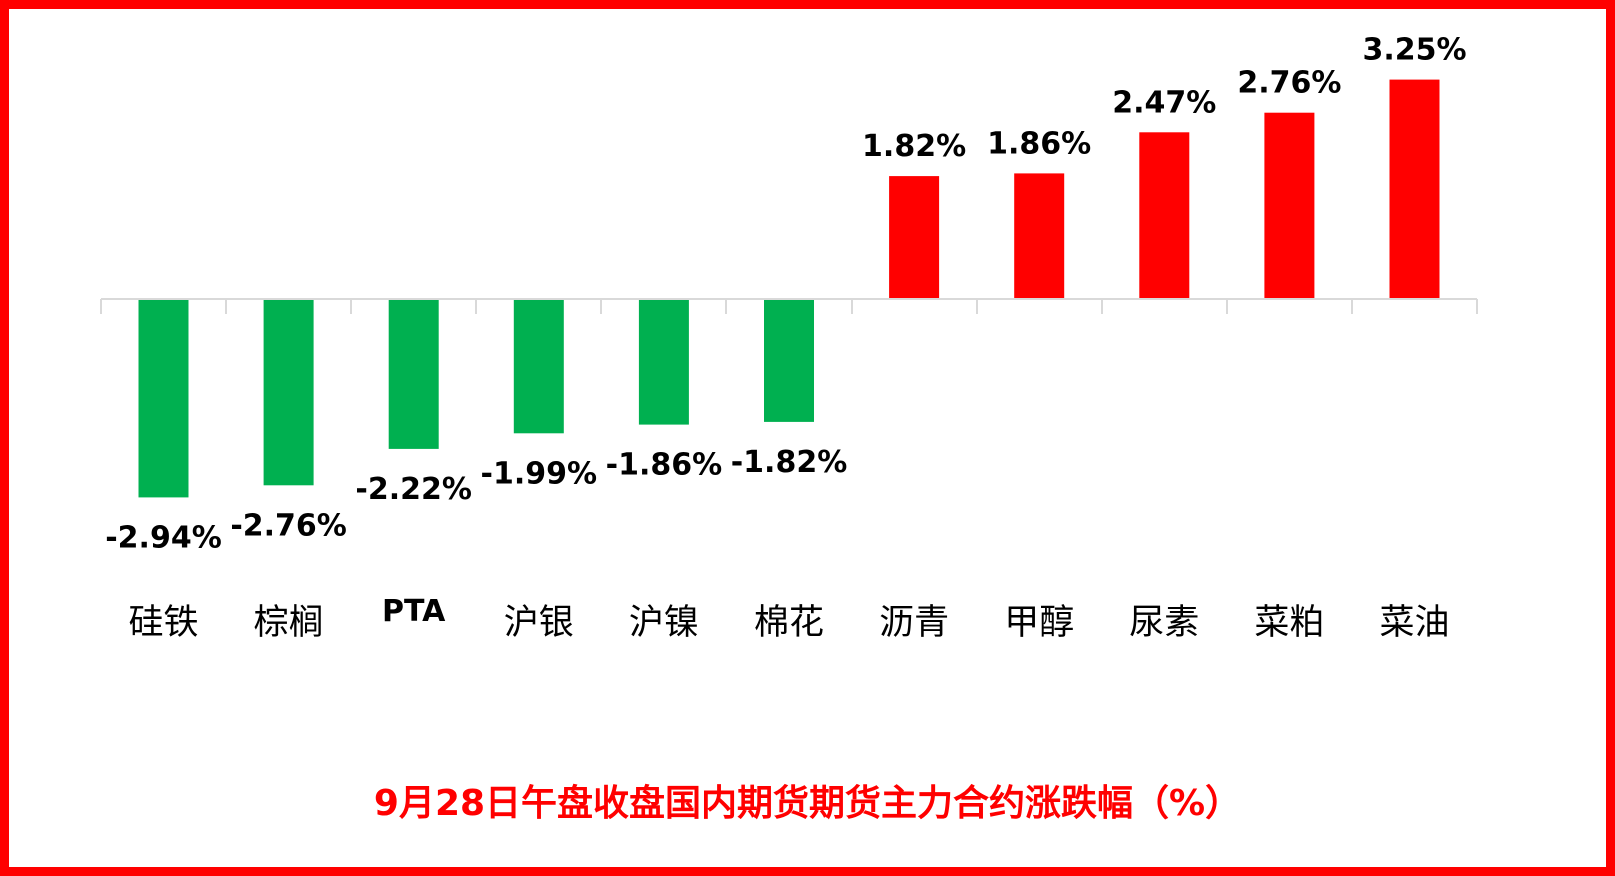  Describe the element at coordinates (539, 623) in the screenshot. I see `category-label-4: 沪银` at that location.